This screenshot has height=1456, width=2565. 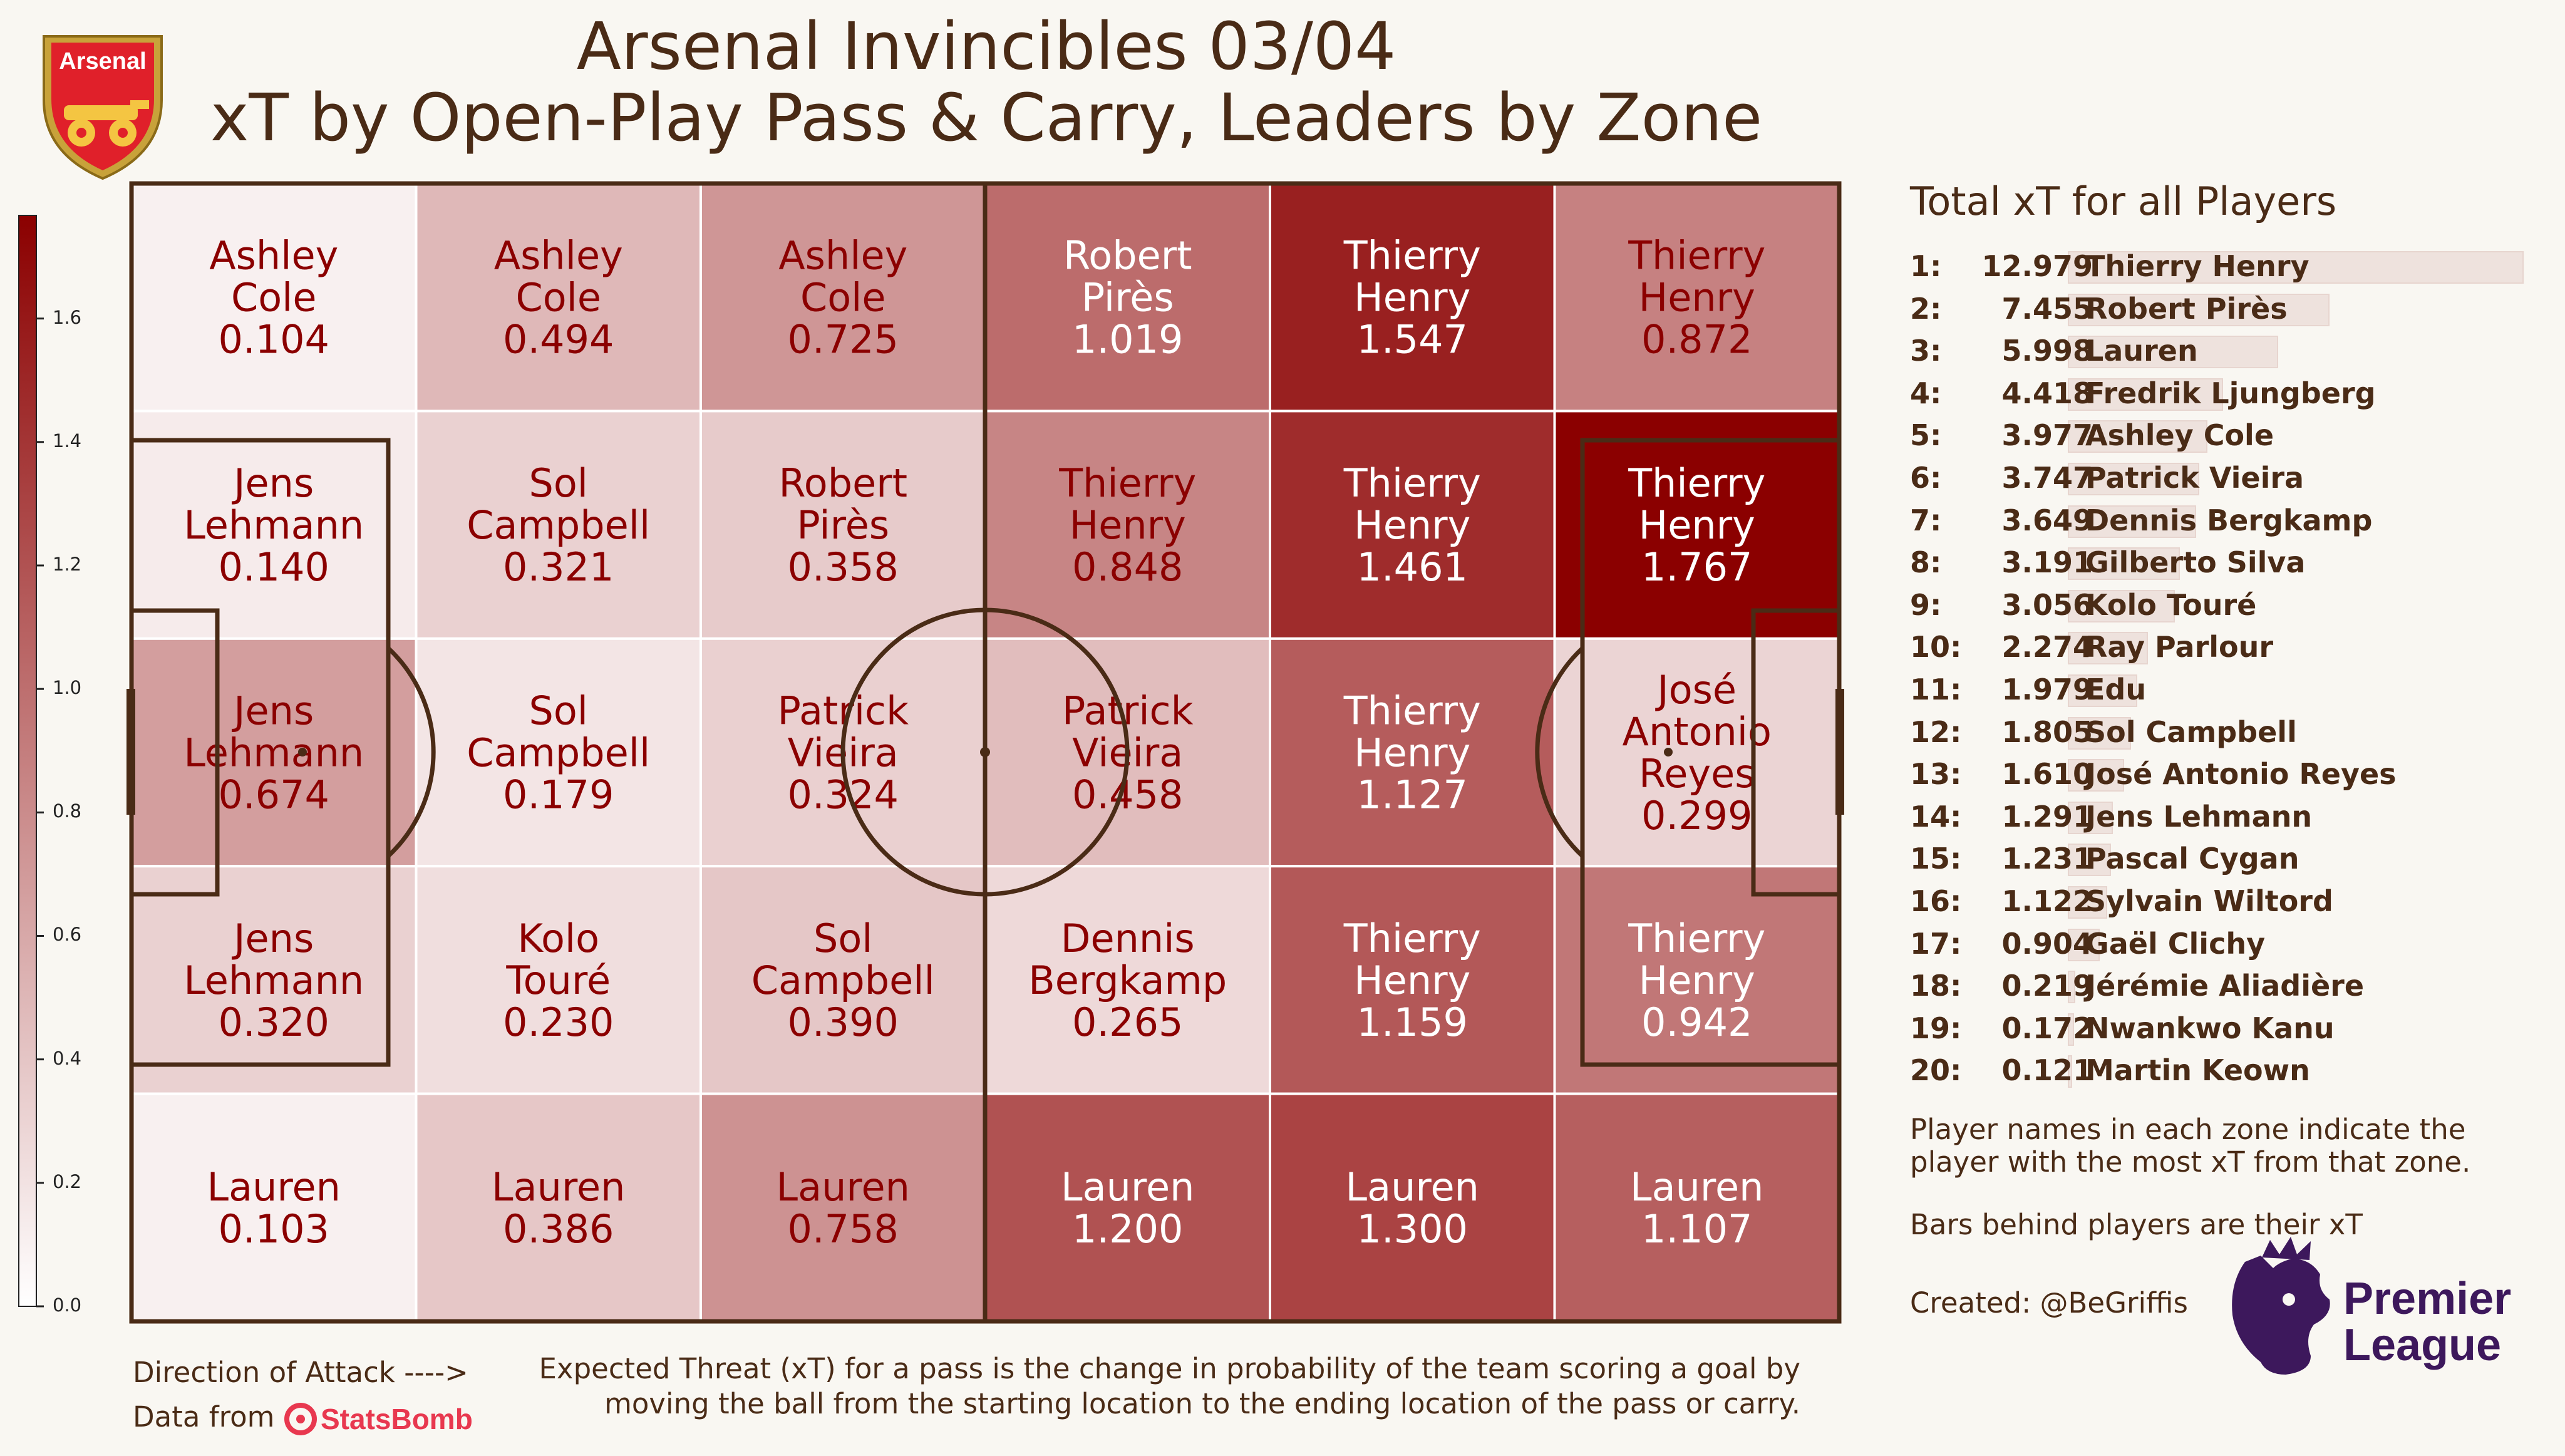 What do you see at coordinates (300, 1419) in the screenshot?
I see `statsbomb-icon` at bounding box center [300, 1419].